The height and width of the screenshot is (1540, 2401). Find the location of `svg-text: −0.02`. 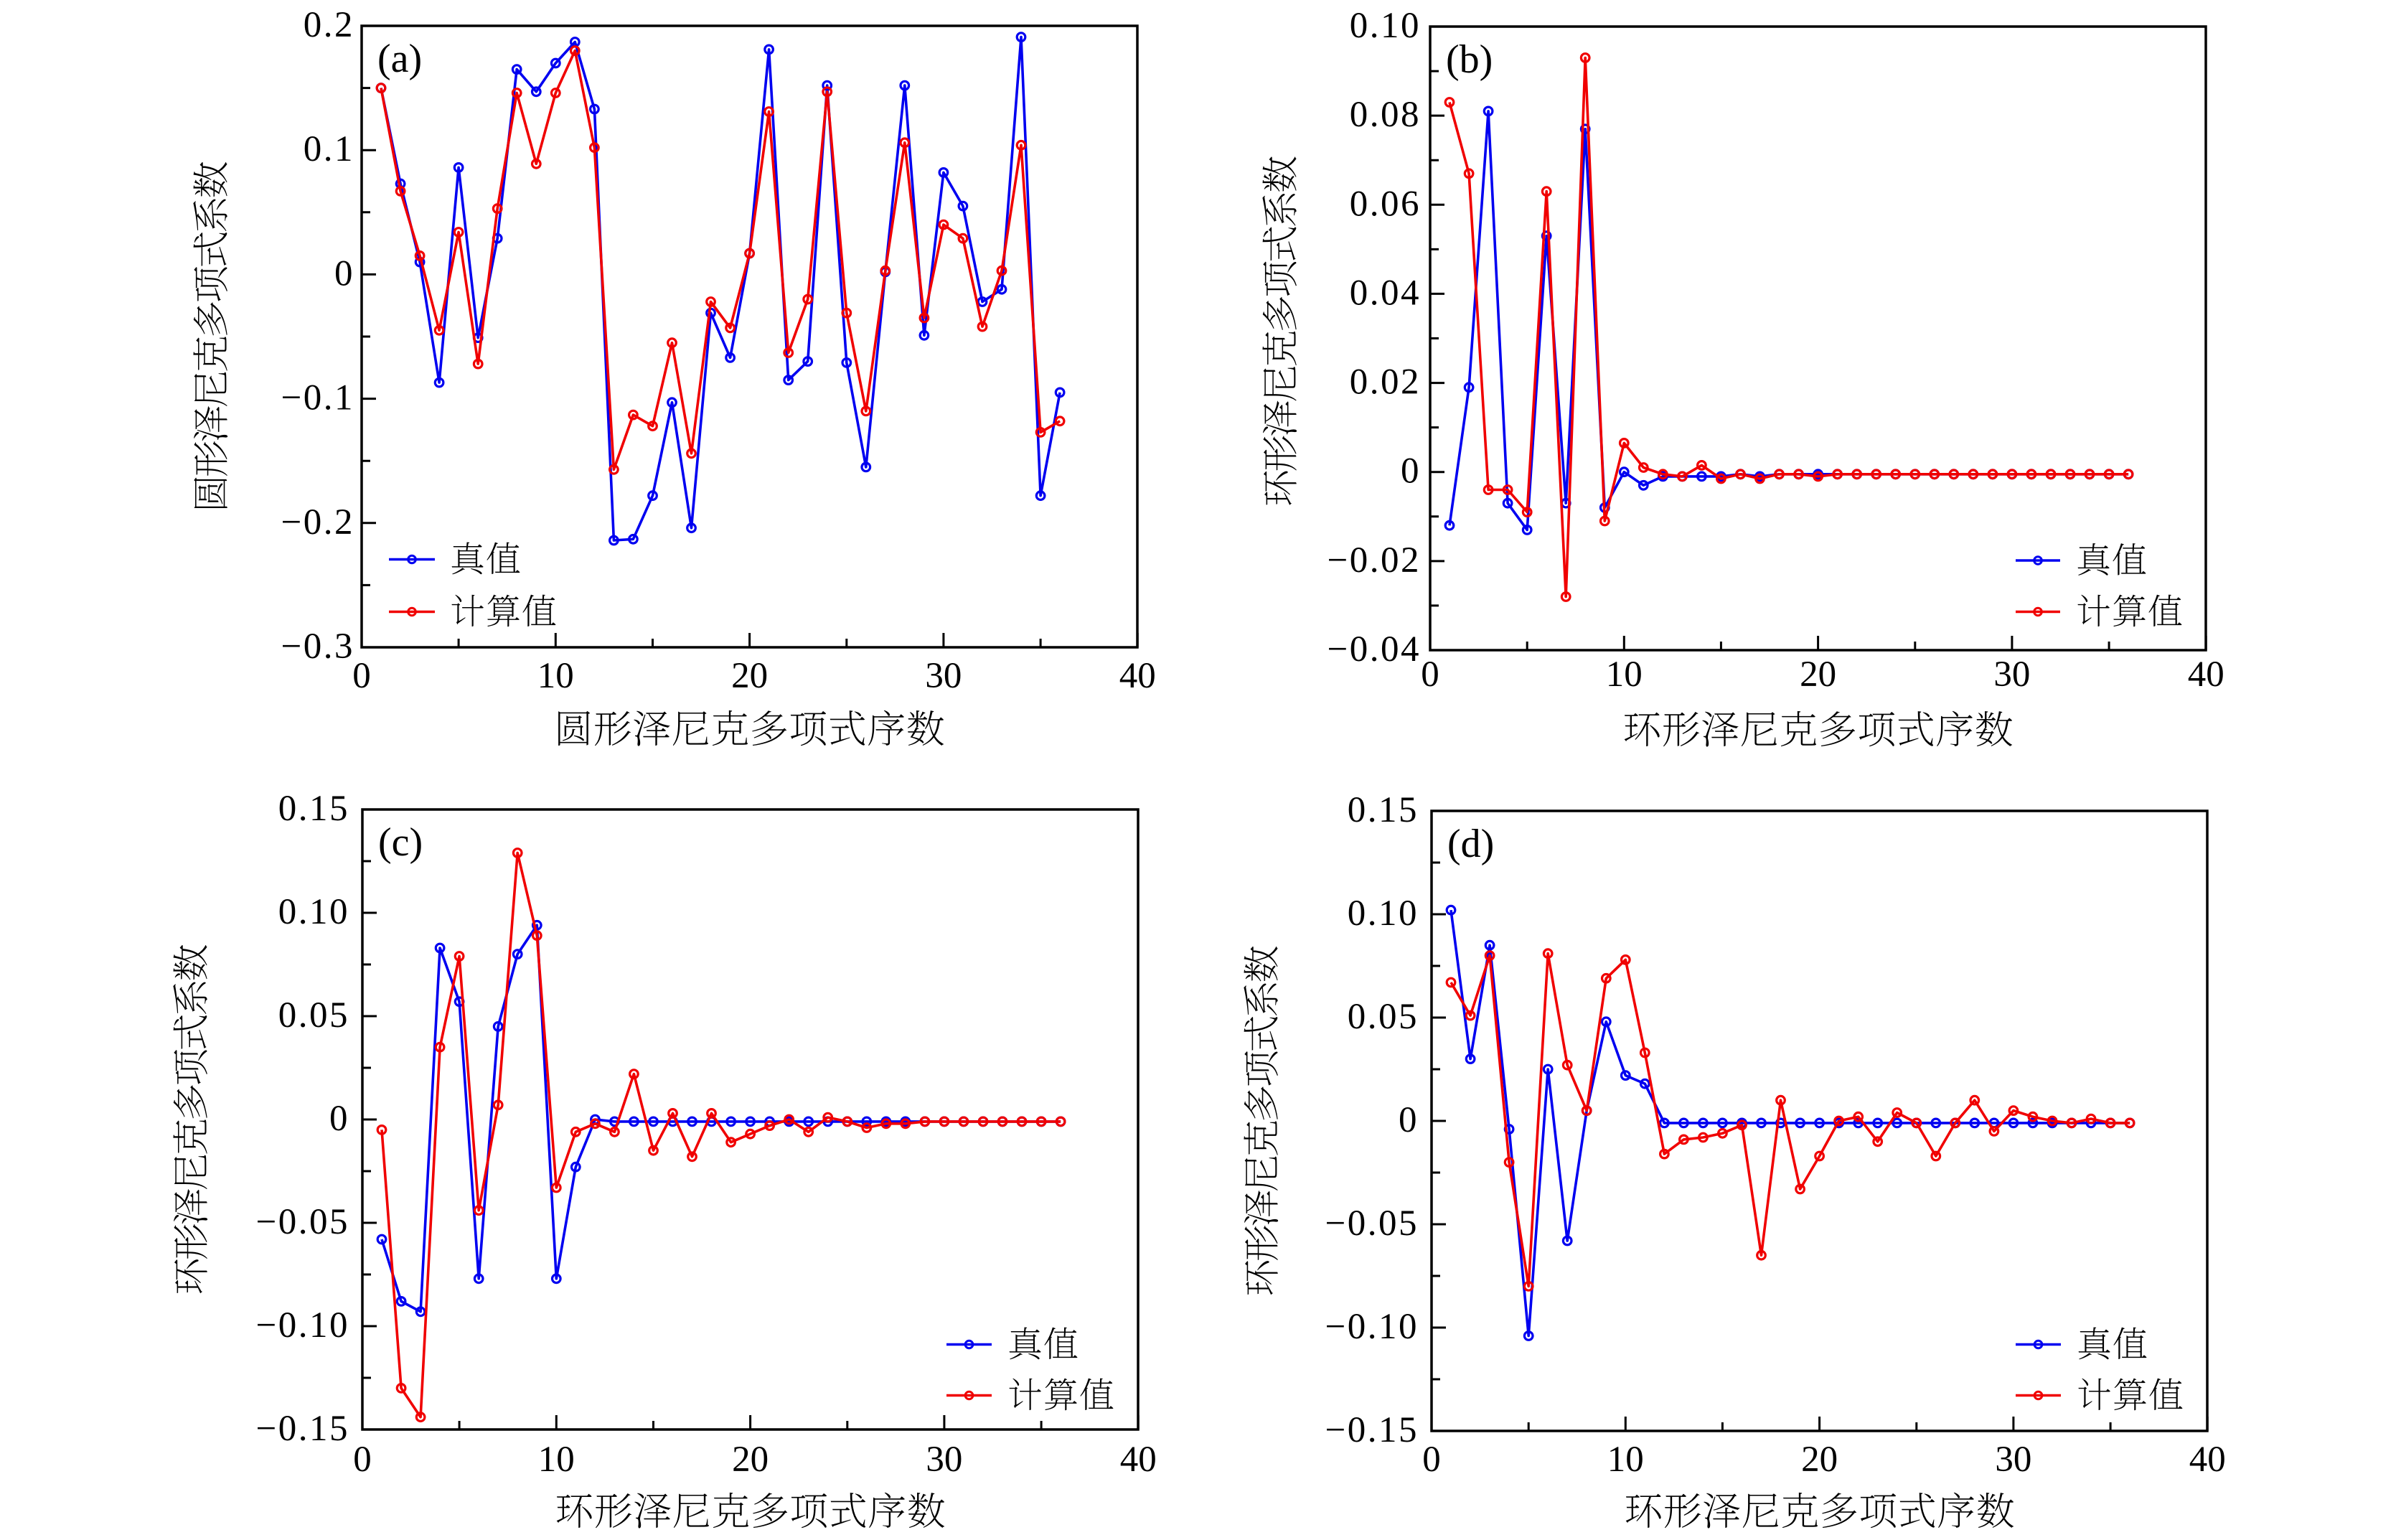

svg-text: −0.02 is located at coordinates (1374, 560).